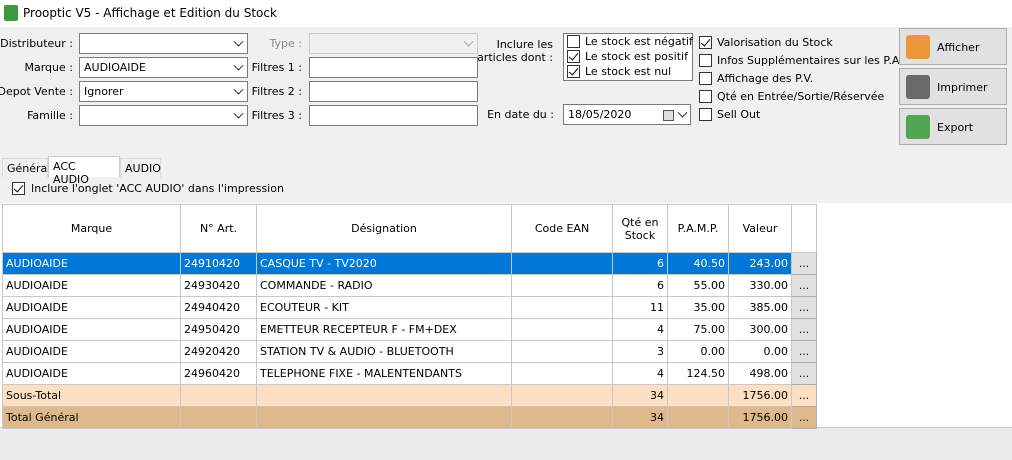  What do you see at coordinates (384, 307) in the screenshot?
I see `cell: ECOUTEUR - KIT` at bounding box center [384, 307].